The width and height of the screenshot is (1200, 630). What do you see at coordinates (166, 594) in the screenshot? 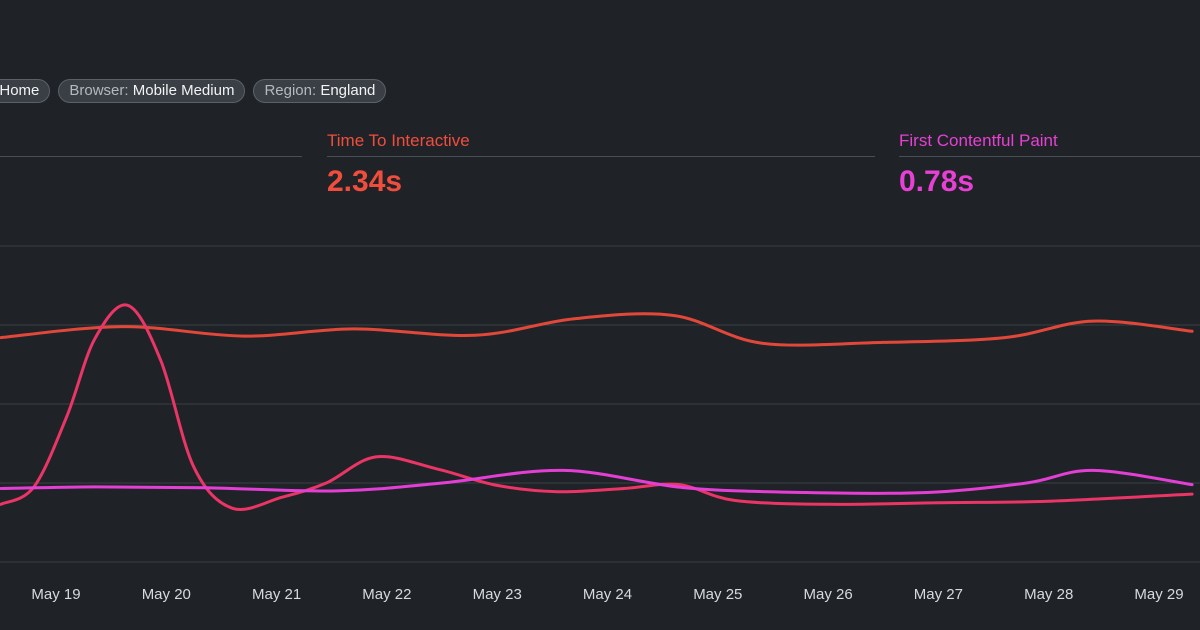
I see `x-tick-label: May 20` at bounding box center [166, 594].